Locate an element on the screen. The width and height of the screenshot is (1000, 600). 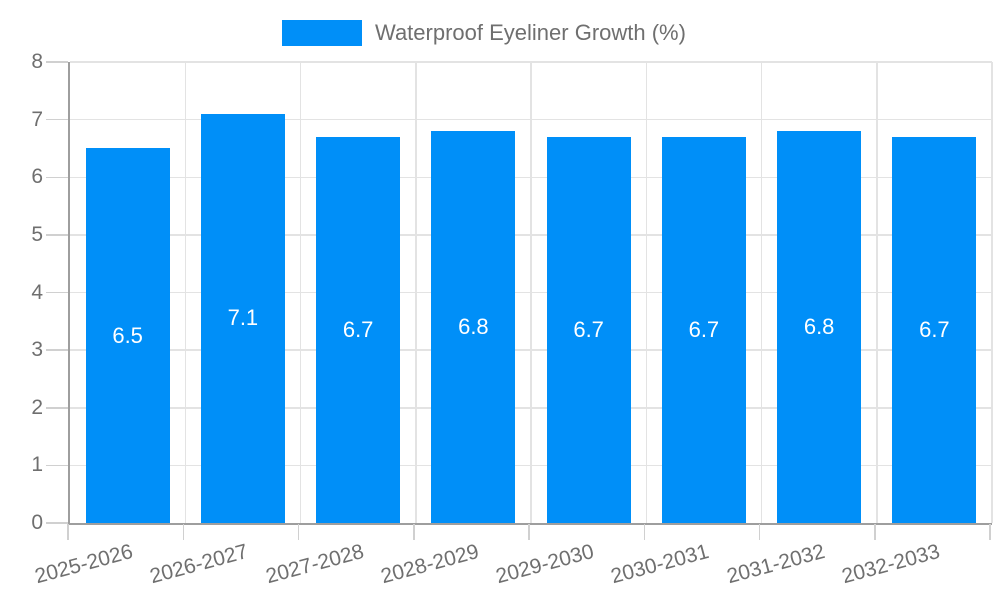
y-axis-tick-label: 4 is located at coordinates (37, 292).